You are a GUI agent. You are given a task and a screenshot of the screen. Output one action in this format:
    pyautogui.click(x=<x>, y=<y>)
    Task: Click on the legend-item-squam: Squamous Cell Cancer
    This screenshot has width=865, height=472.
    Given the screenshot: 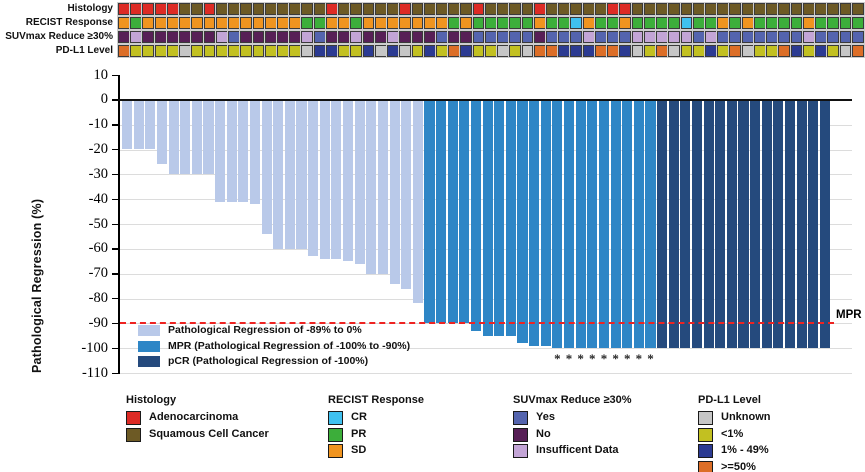 What is the action you would take?
    pyautogui.click(x=197, y=435)
    